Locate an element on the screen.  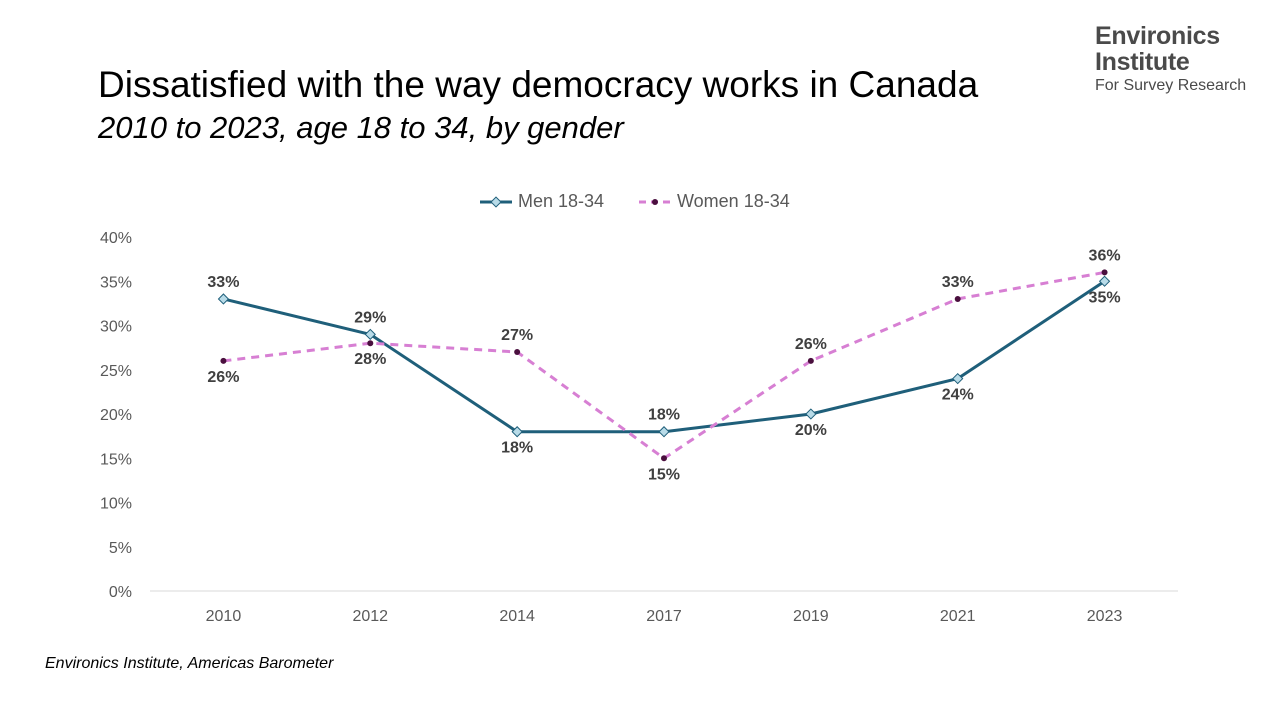
data-label-women: 33% is located at coordinates (958, 282).